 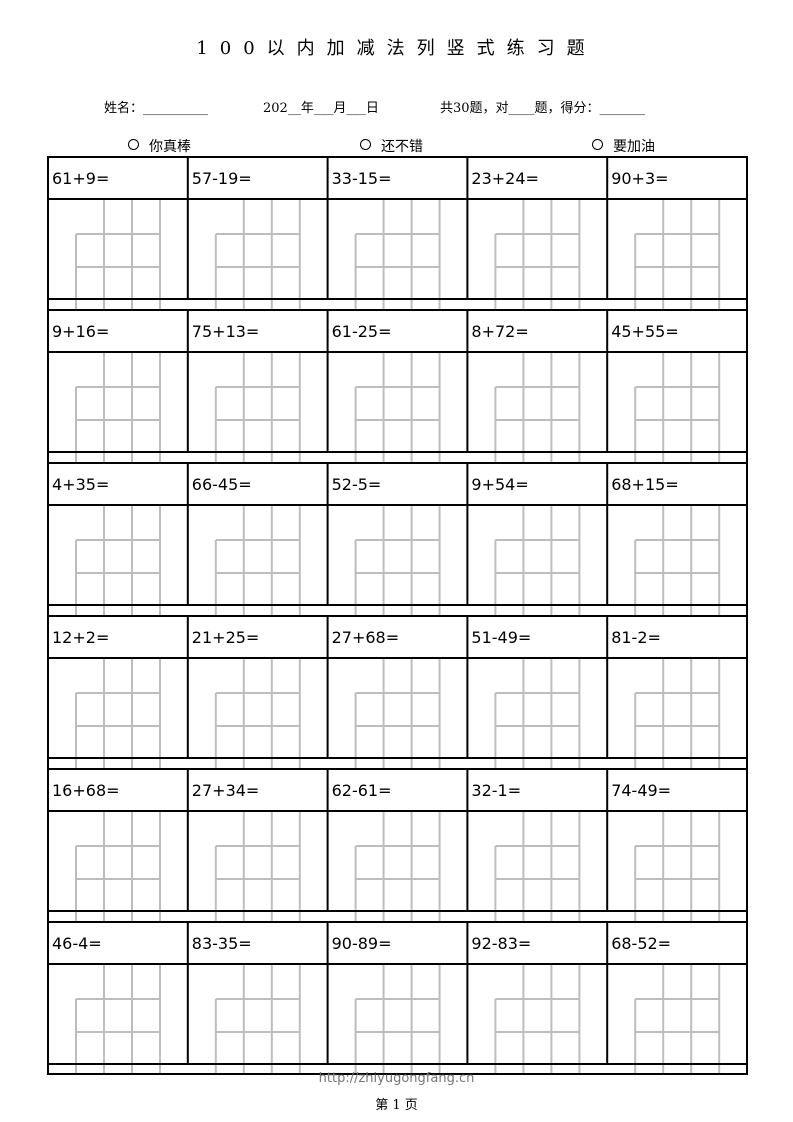 I want to click on name-label-text: 姓名：, so click(x=124, y=108).